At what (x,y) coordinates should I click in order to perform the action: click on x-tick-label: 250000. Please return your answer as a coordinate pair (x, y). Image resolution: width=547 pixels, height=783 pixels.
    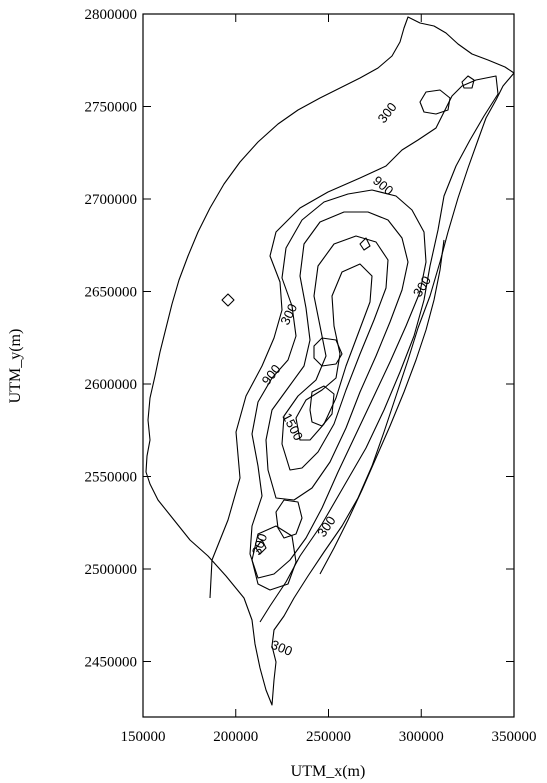
    Looking at the image, I should click on (328, 737).